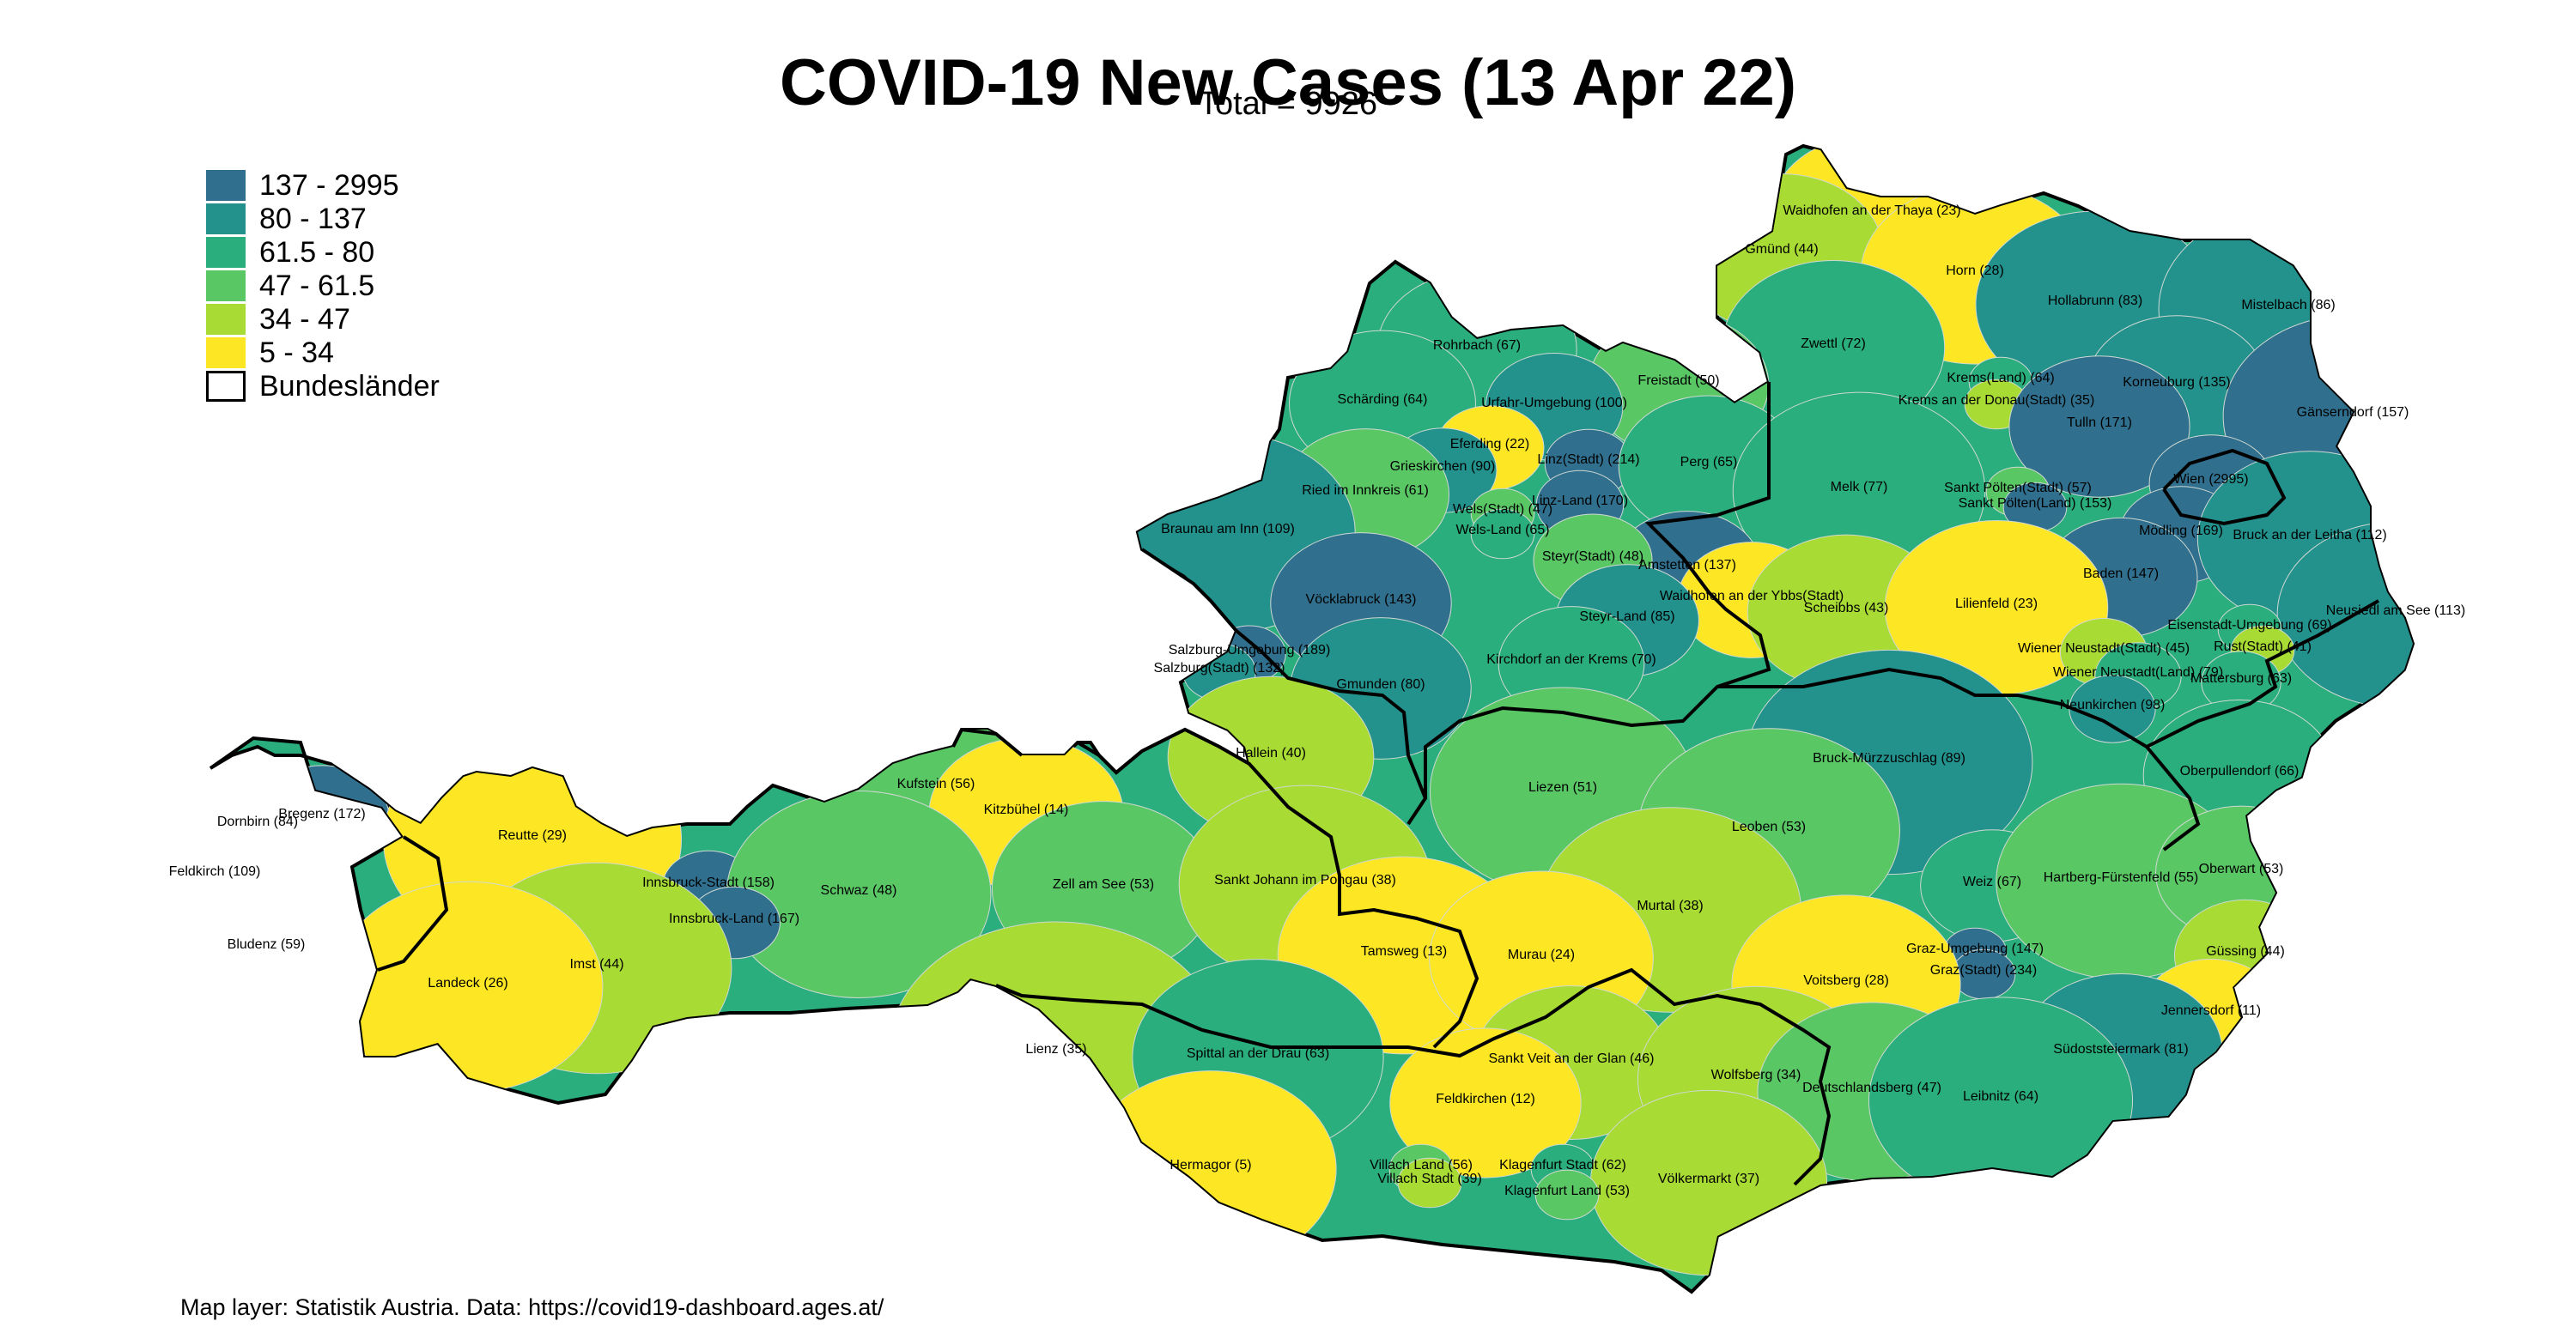  I want to click on district-label: Bruck-Mürzzuschlag (89), so click(1889, 758).